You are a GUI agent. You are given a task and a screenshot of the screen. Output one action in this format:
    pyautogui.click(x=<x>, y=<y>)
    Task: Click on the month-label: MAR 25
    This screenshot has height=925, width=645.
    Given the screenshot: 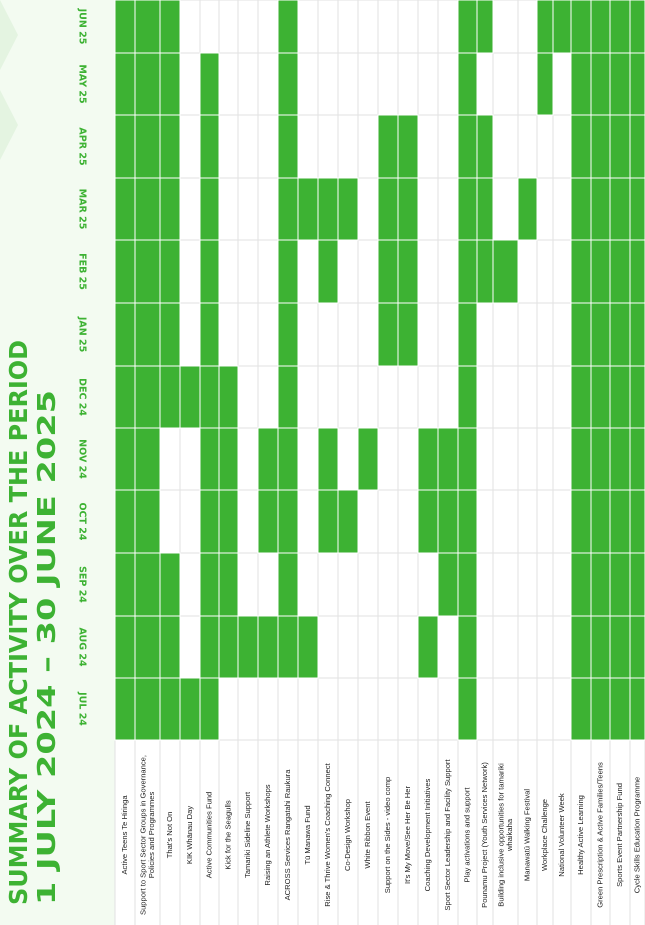 What is the action you would take?
    pyautogui.click(x=82, y=209)
    